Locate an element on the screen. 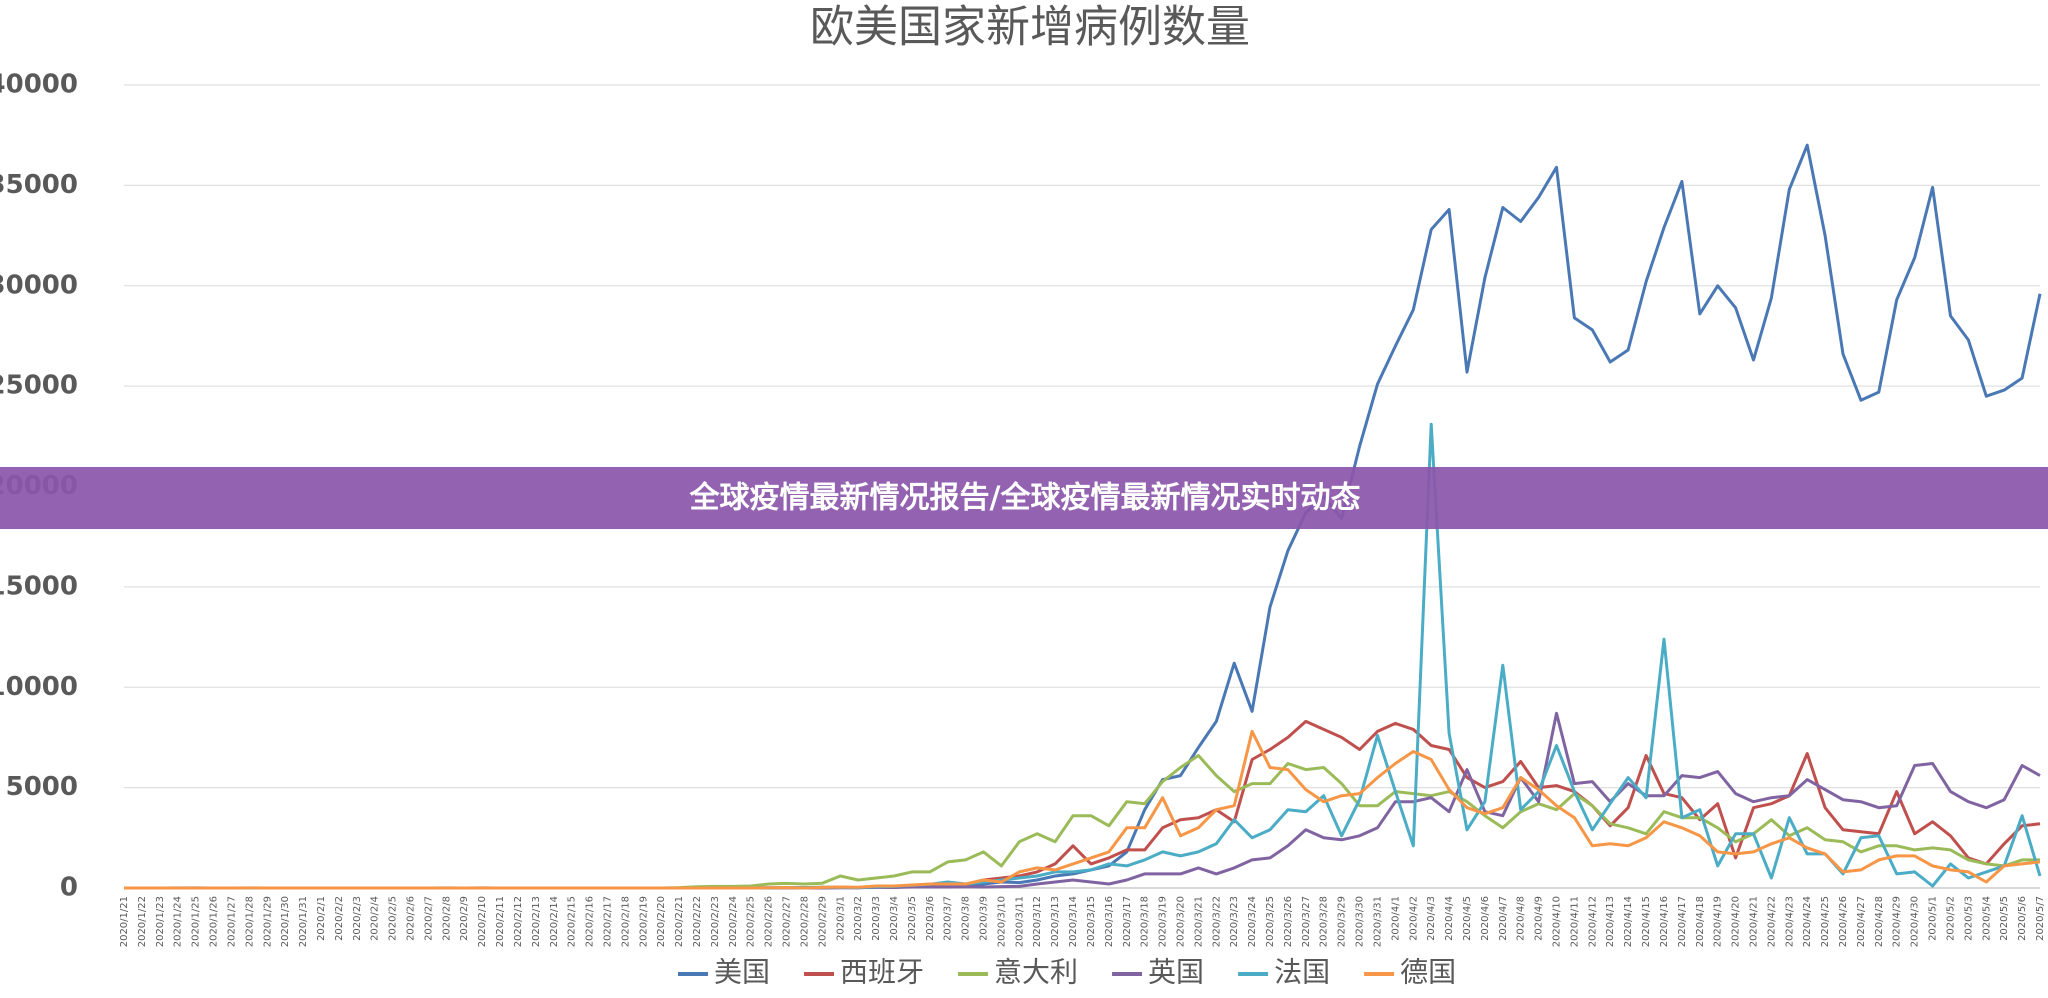 This screenshot has width=2048, height=998. x-tick-label: 2020/2/22 is located at coordinates (697, 921).